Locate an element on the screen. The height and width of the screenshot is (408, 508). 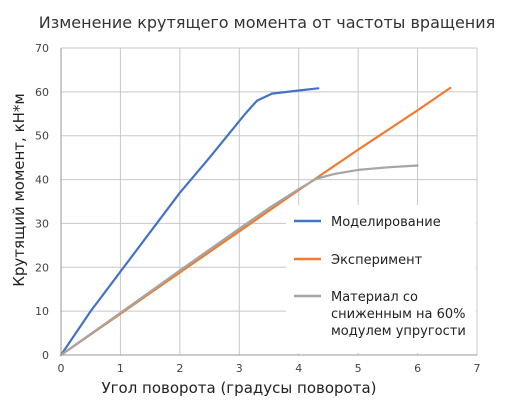
x-tick-label: 2 is located at coordinates (179, 368).